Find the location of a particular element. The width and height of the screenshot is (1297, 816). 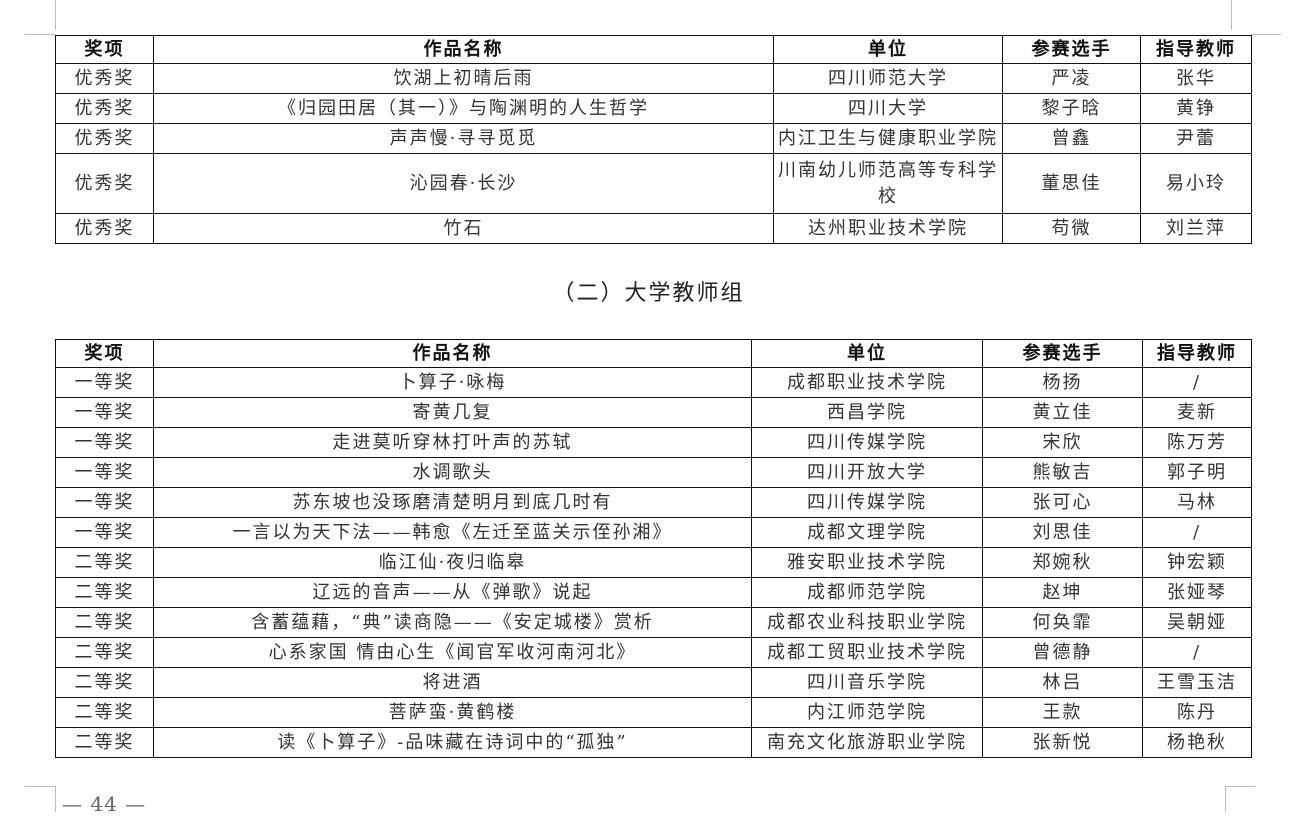

cell-unit: 四川开放大学 is located at coordinates (867, 472).